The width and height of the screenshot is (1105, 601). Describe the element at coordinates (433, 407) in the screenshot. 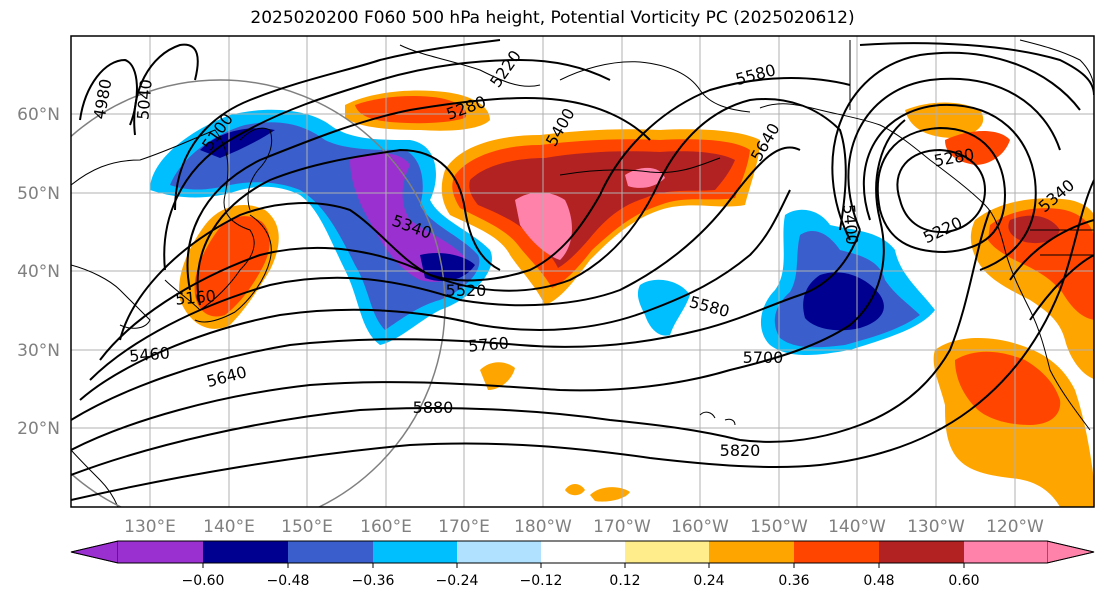

I see `contour-label: 5880` at that location.